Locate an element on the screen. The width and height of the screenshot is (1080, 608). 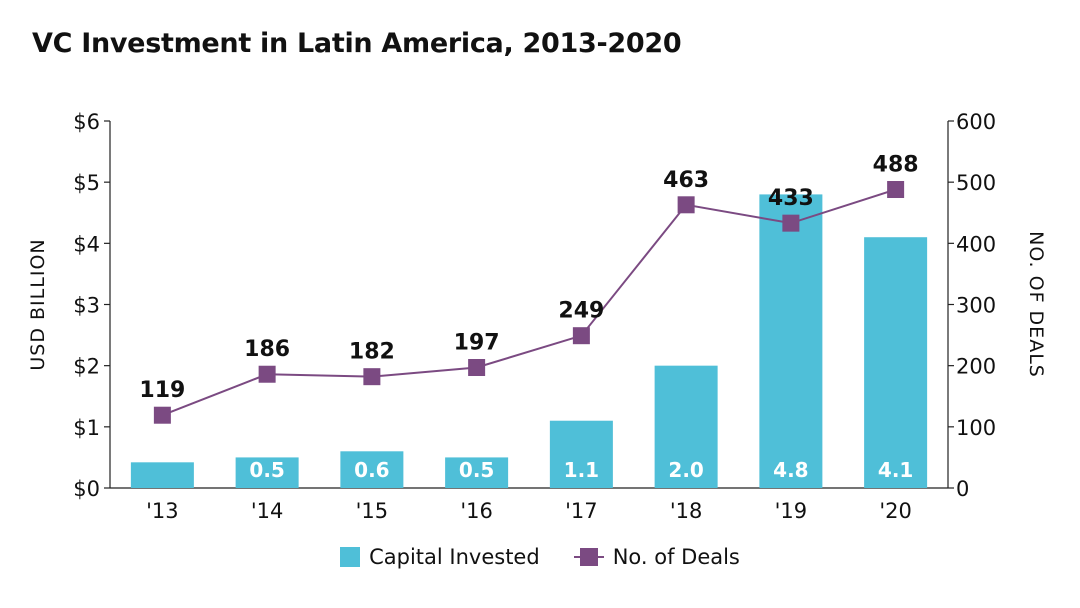
legend-label-capital: Capital Invested is located at coordinates (454, 557).